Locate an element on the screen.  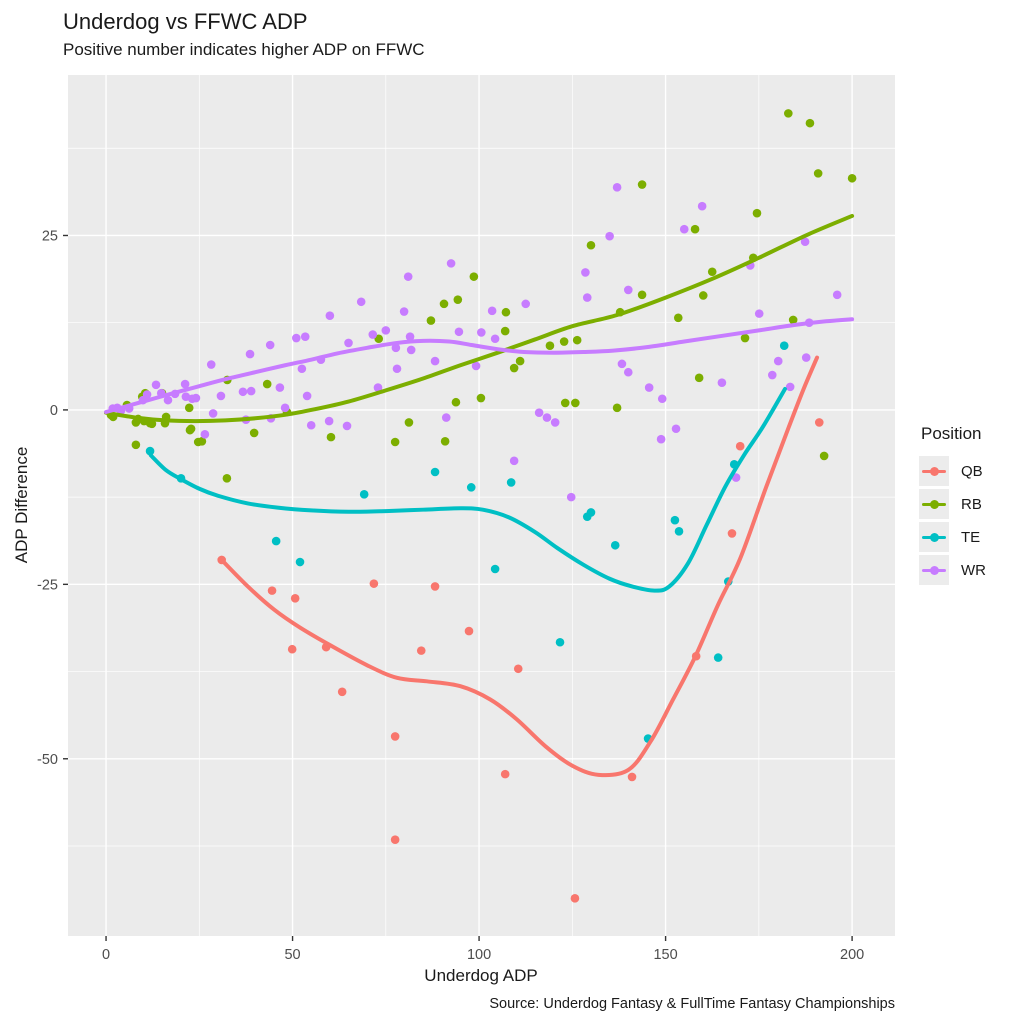
legend-key-qb-icon is located at coordinates (934, 471).